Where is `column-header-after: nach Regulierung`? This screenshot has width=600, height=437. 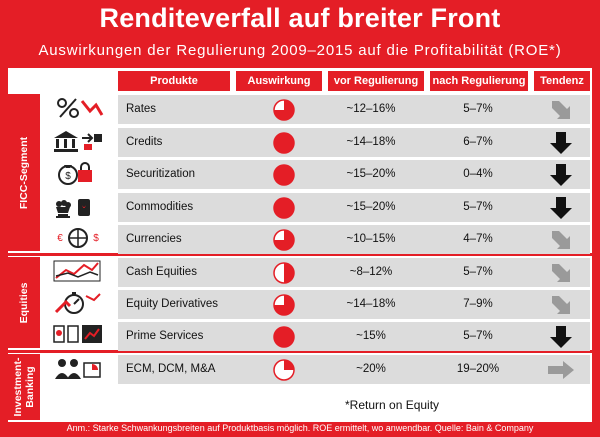
column-header-after: nach Regulierung is located at coordinates (479, 81).